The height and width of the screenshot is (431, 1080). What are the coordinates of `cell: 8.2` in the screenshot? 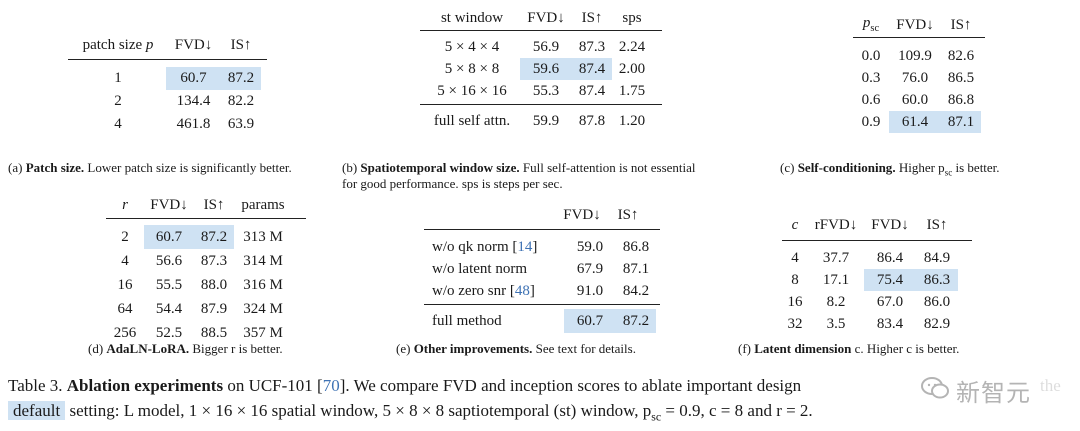 It's located at (836, 301).